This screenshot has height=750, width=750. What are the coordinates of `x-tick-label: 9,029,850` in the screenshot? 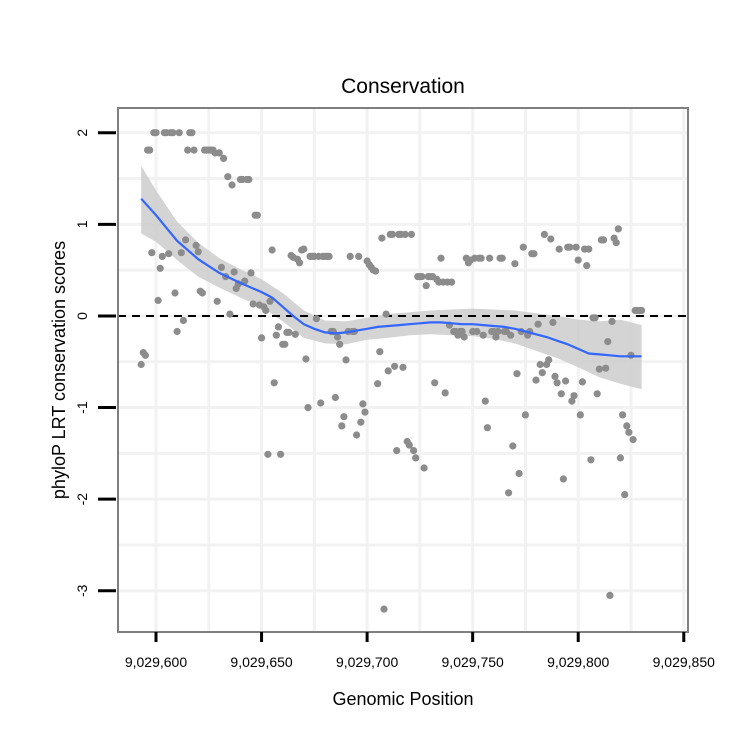 It's located at (684, 662).